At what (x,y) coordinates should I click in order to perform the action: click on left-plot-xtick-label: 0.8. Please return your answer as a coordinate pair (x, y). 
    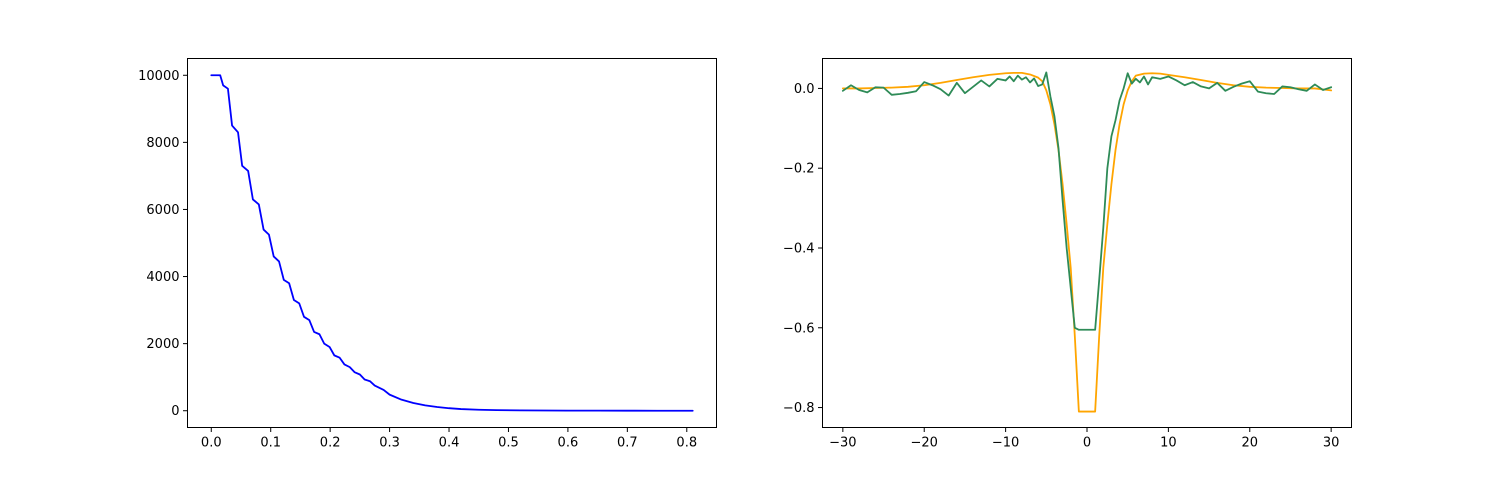
    Looking at the image, I should click on (686, 443).